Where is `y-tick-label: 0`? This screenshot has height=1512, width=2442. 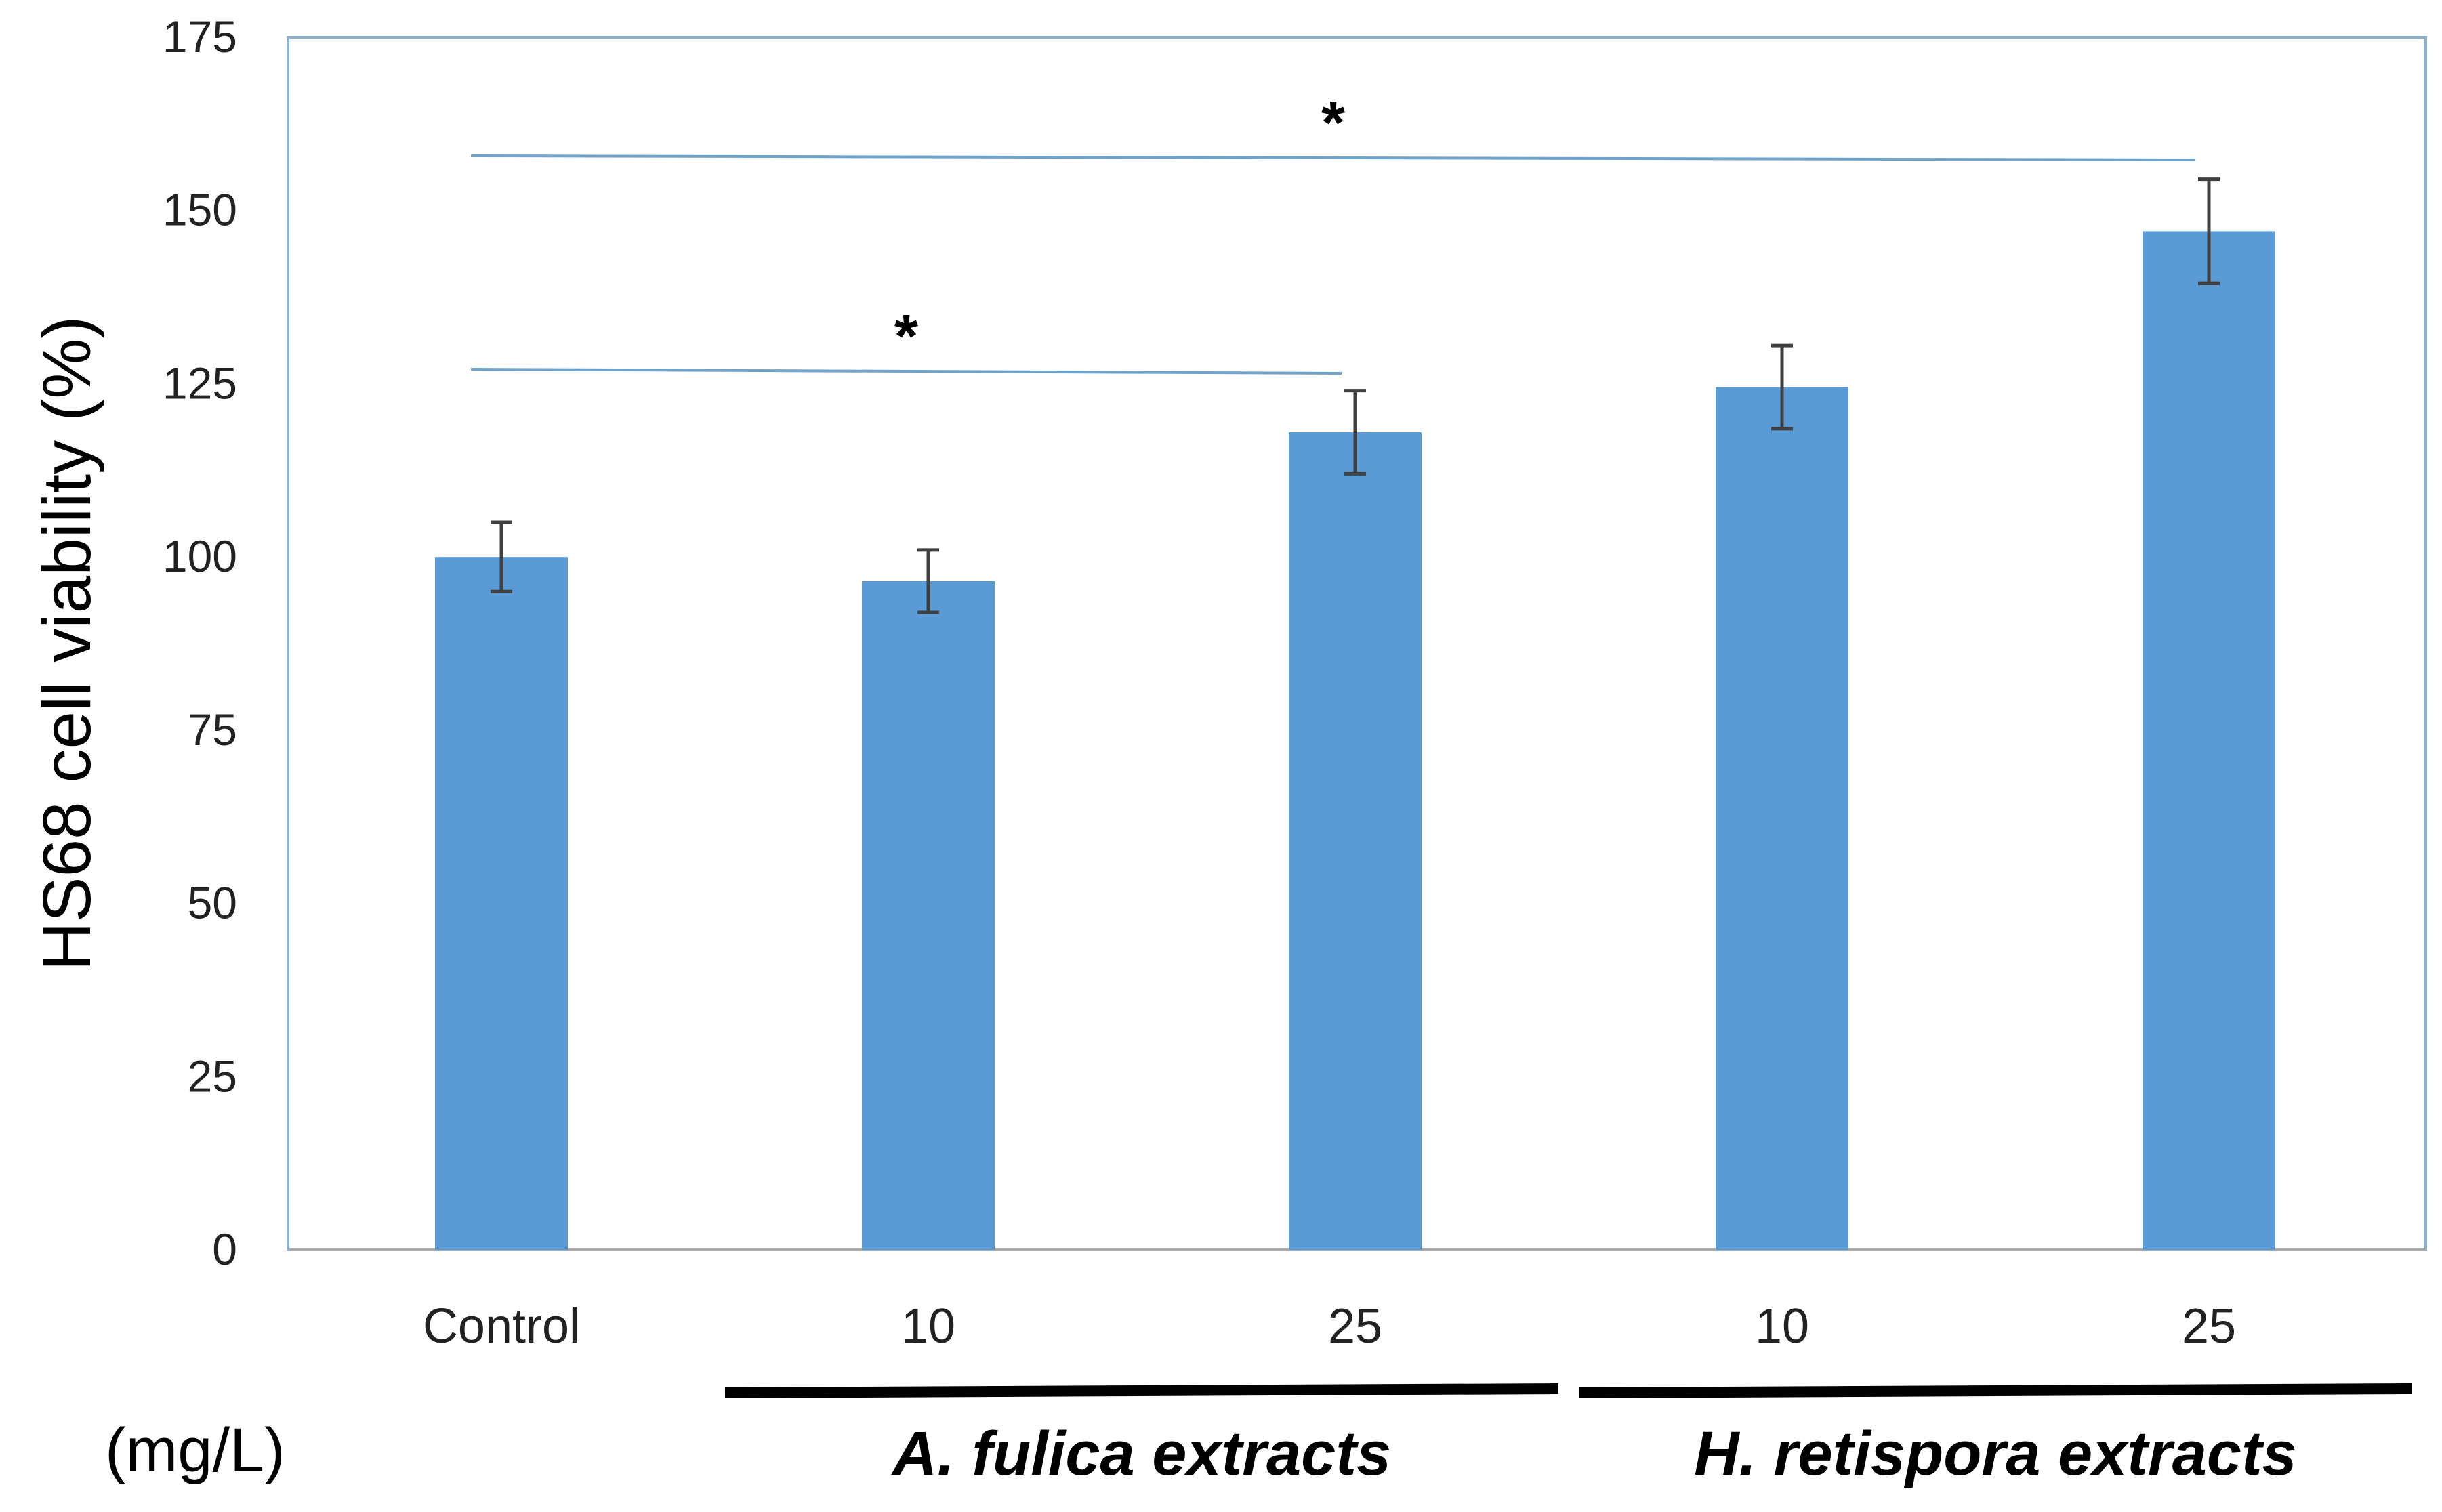
y-tick-label: 0 is located at coordinates (225, 1249).